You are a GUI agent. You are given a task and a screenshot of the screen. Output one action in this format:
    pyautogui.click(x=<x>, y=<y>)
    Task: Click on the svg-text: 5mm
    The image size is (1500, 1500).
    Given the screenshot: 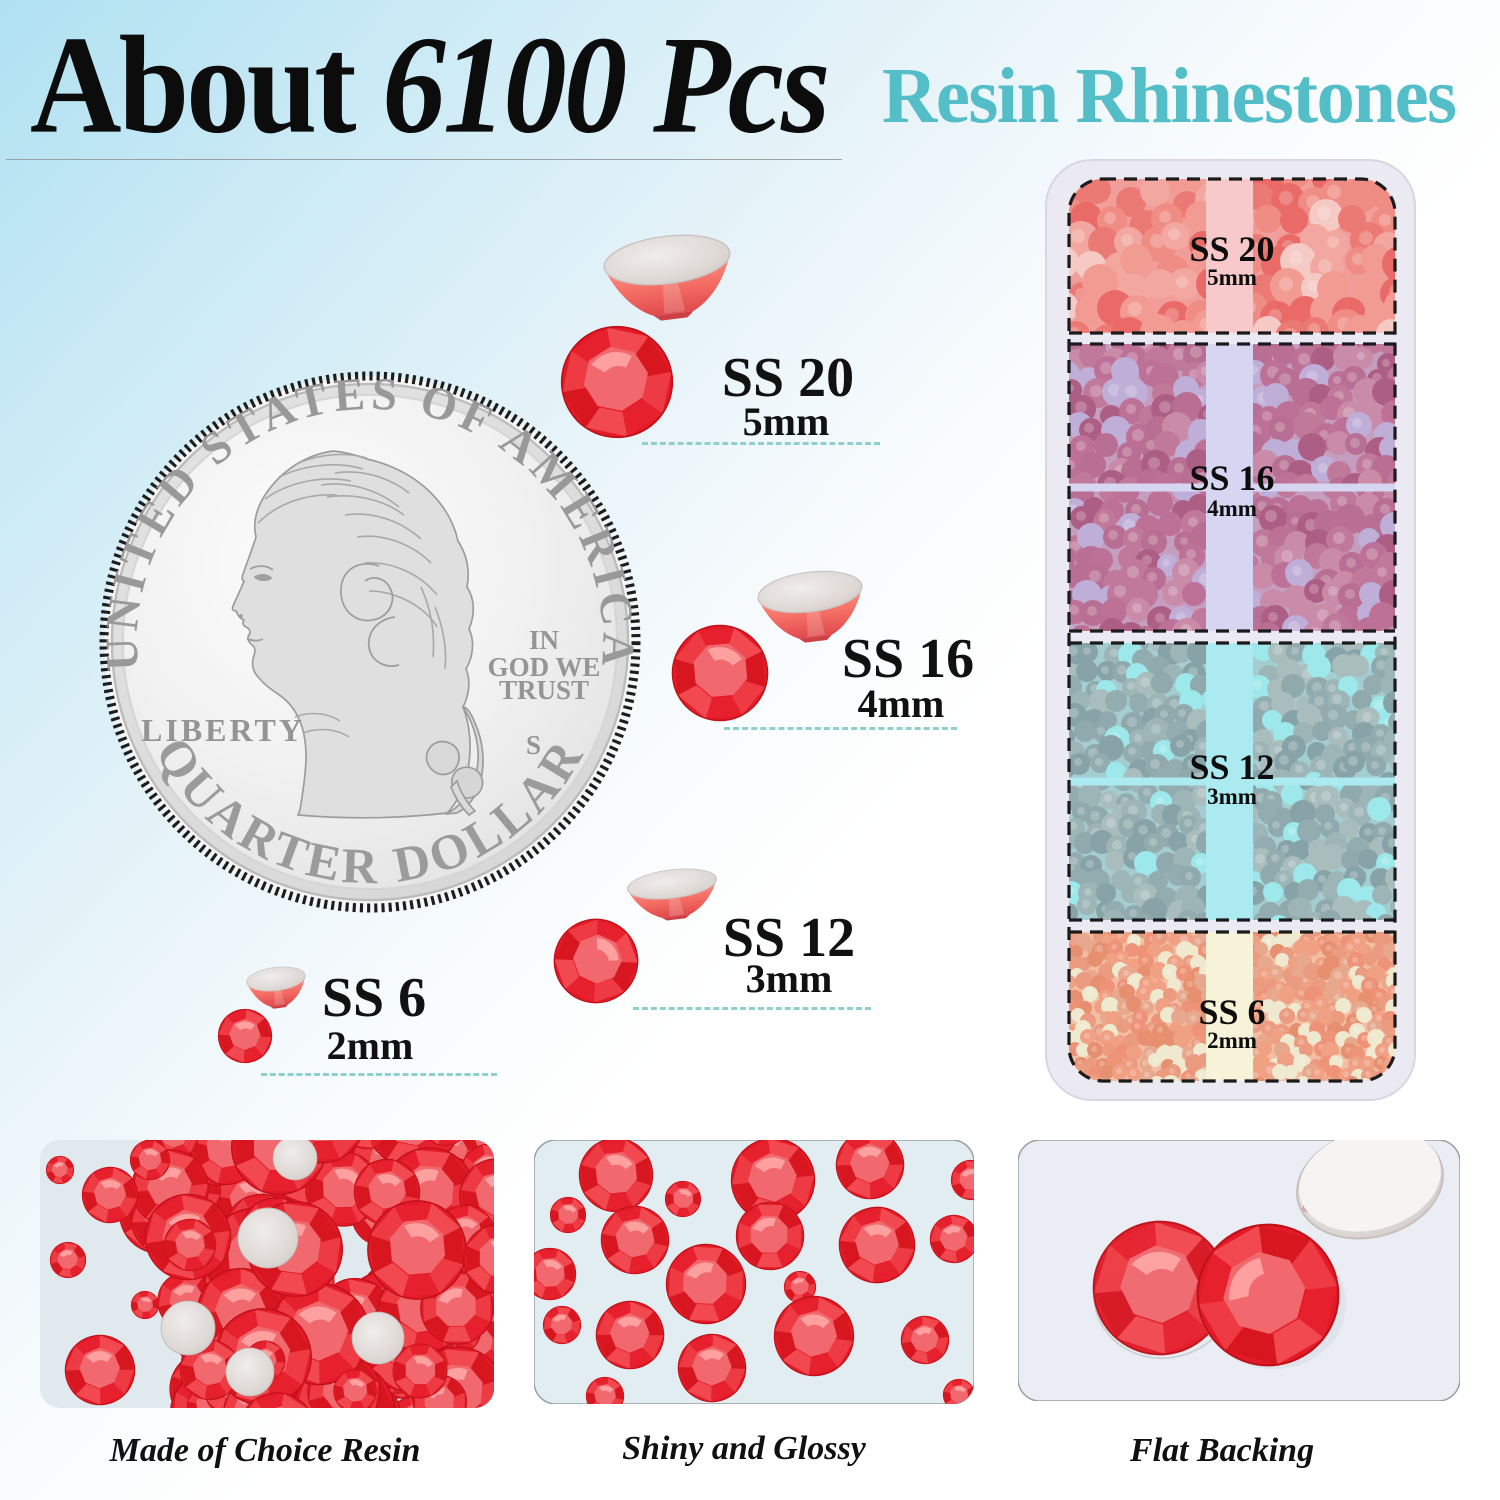 What is the action you would take?
    pyautogui.click(x=1232, y=277)
    